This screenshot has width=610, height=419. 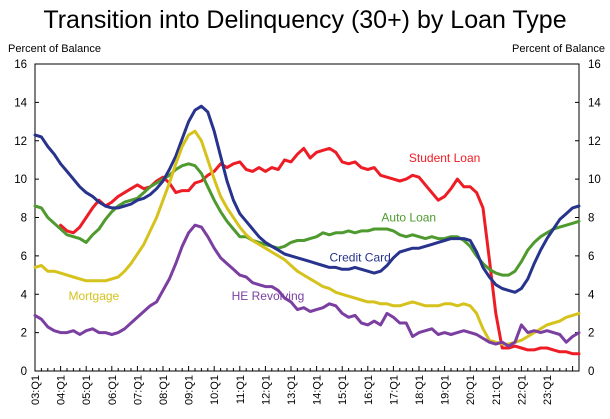 What do you see at coordinates (20, 103) in the screenshot?
I see `y-tick-label-left: 14` at bounding box center [20, 103].